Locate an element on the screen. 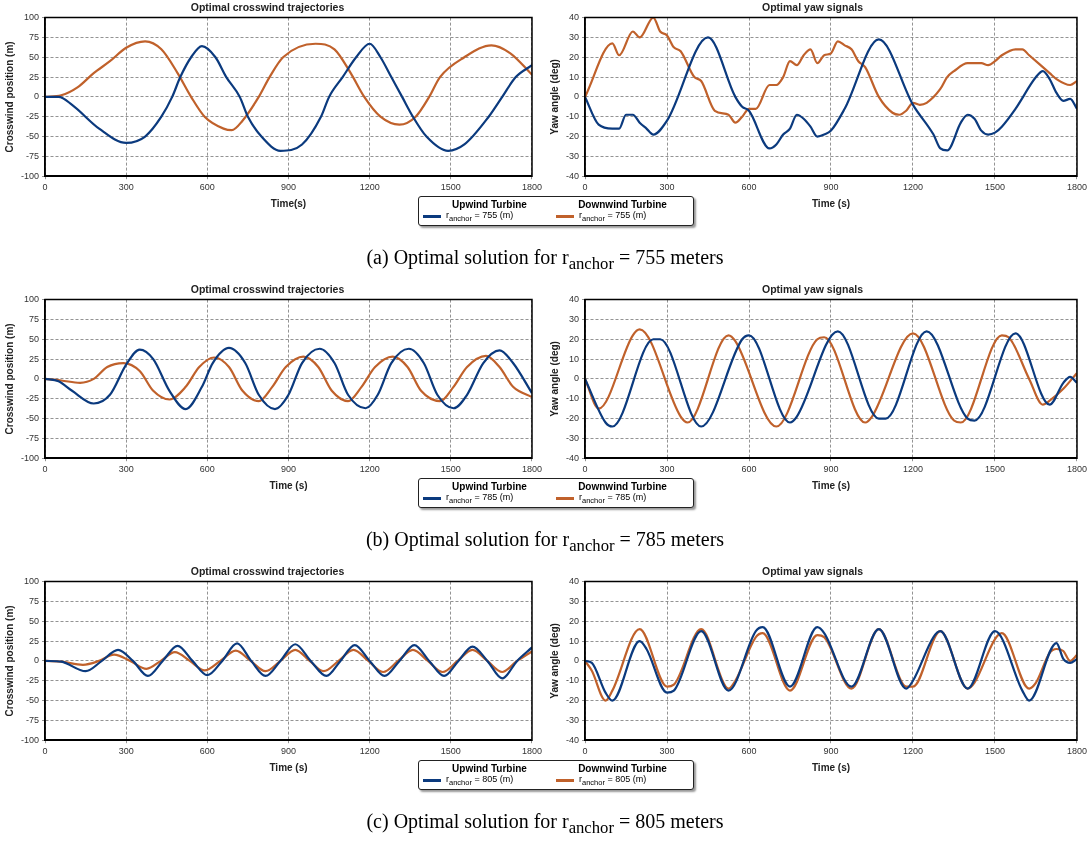 The width and height of the screenshot is (1090, 846). legend-label: r$_{anchor}$ = 805 (m) is located at coordinates (613, 780).